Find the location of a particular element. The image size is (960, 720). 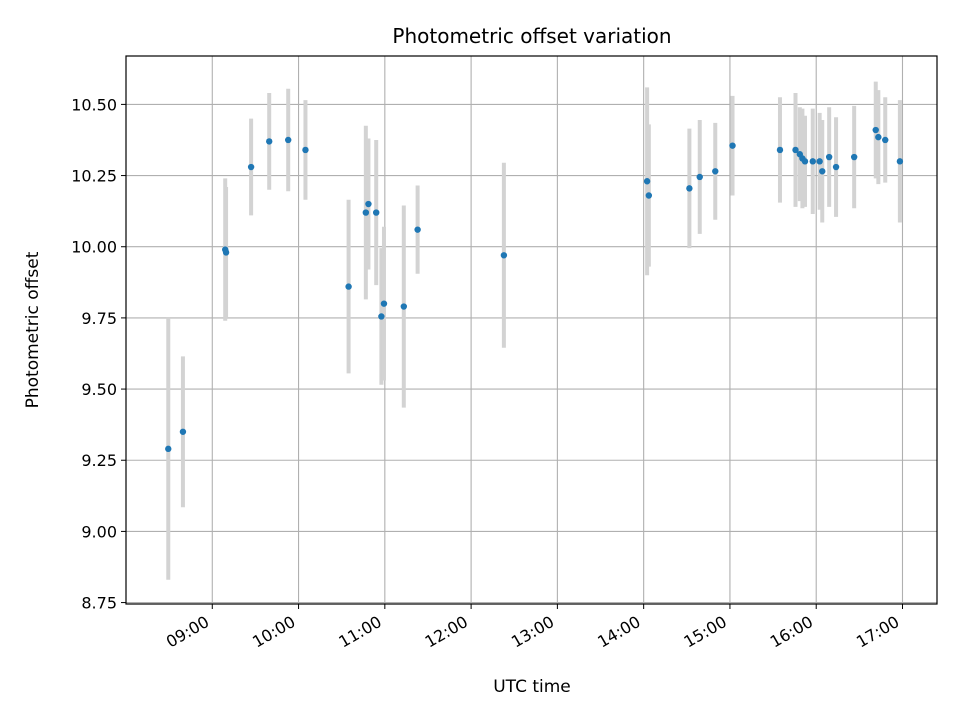

y-axis-label: Photometric offset is located at coordinates (33, 329).